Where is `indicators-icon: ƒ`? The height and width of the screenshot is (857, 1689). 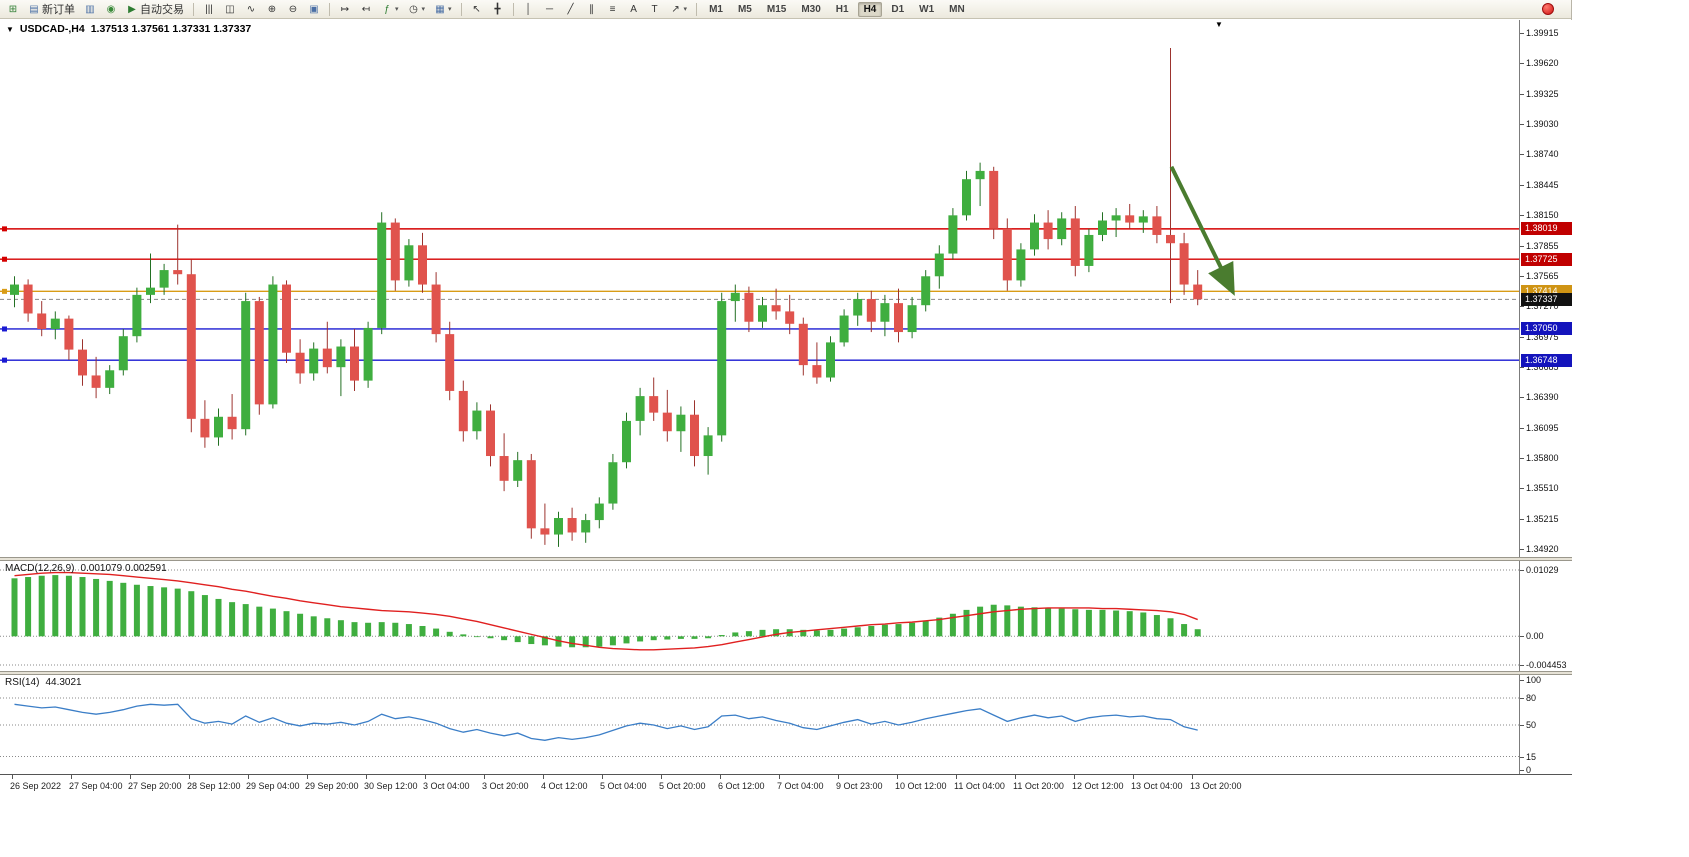
indicators-icon: ƒ is located at coordinates (387, 9).